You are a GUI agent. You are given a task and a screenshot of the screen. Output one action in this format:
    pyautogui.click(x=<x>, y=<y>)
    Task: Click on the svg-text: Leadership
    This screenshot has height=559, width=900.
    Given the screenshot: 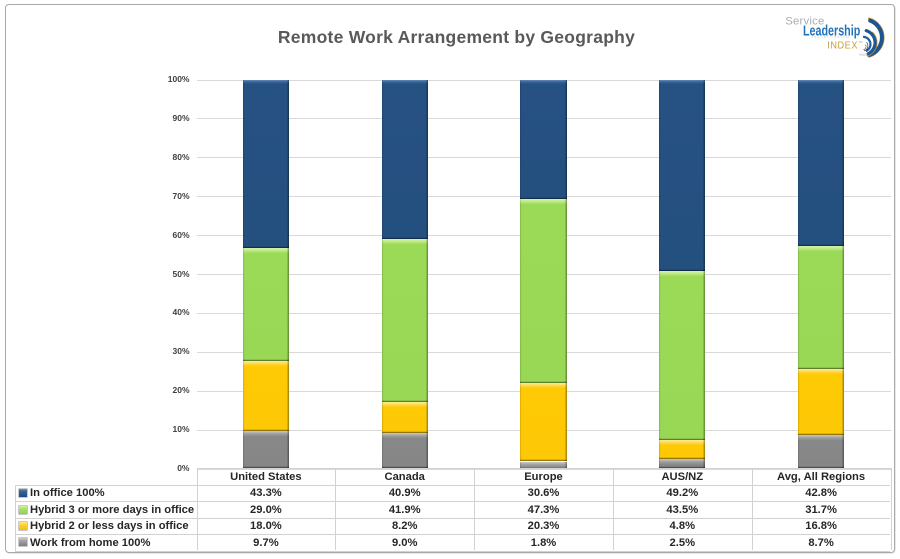 What is the action you would take?
    pyautogui.click(x=831, y=30)
    